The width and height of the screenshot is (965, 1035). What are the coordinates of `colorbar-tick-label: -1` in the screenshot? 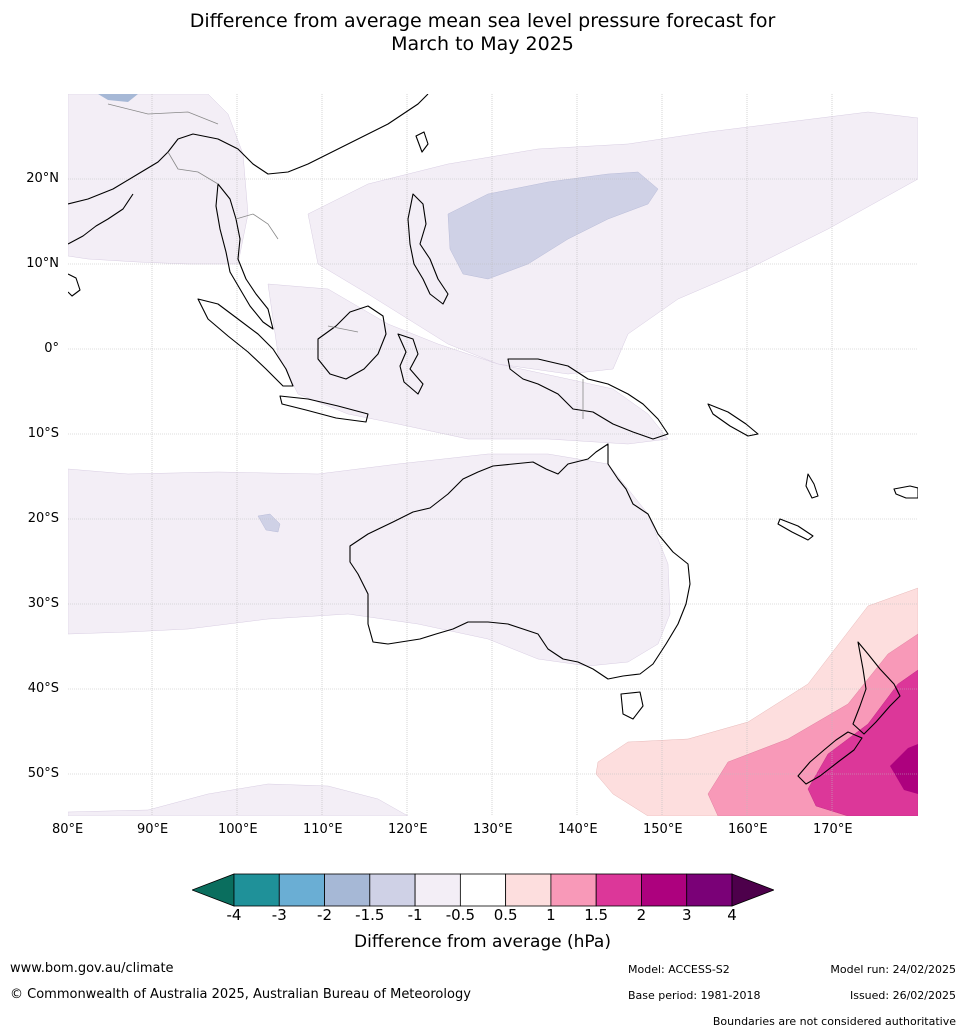 It's located at (415, 915).